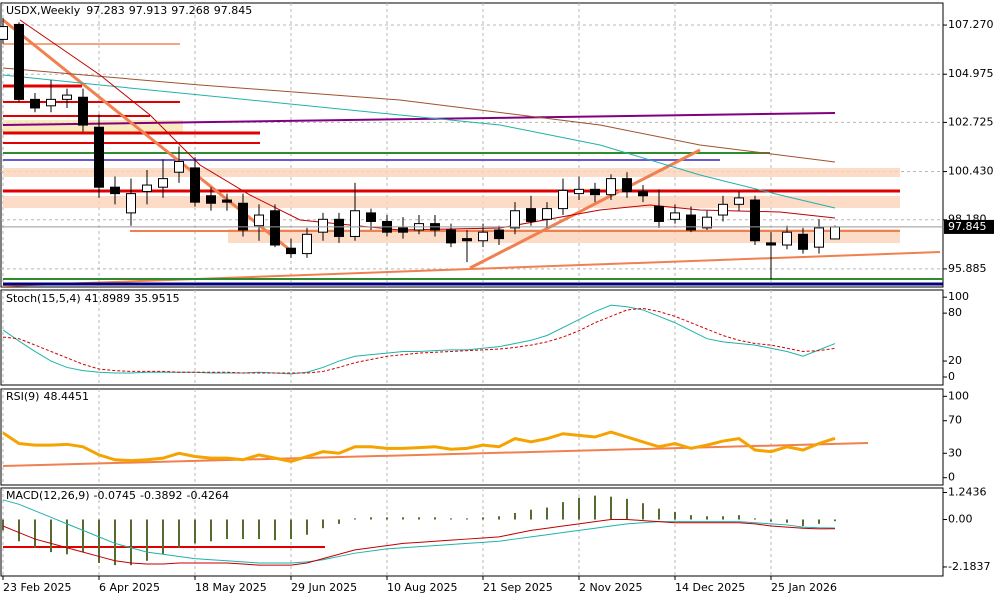 This screenshot has height=600, width=1000. I want to click on x-tick-label: 18 May 2025, so click(231, 587).